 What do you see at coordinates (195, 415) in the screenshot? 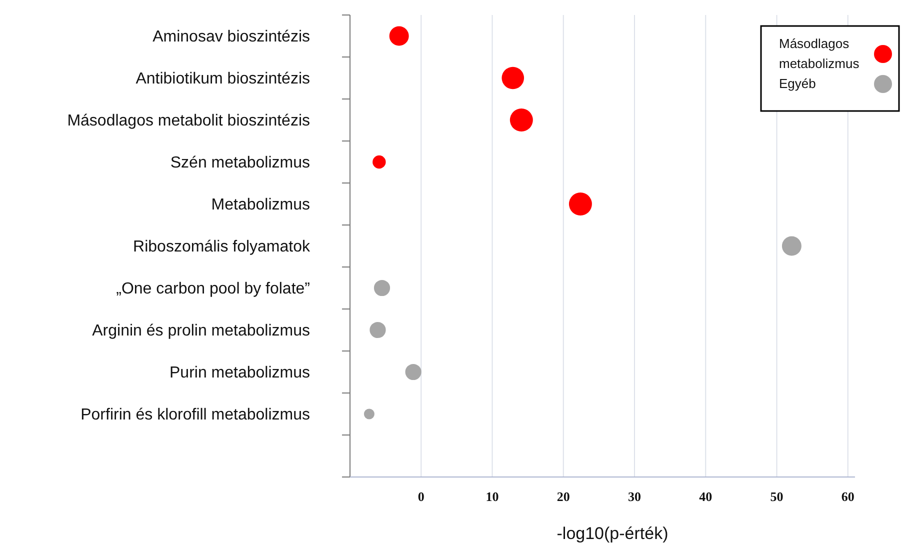
I see `y-tick-label: Porfirin és klorofill metabolizmus` at bounding box center [195, 415].